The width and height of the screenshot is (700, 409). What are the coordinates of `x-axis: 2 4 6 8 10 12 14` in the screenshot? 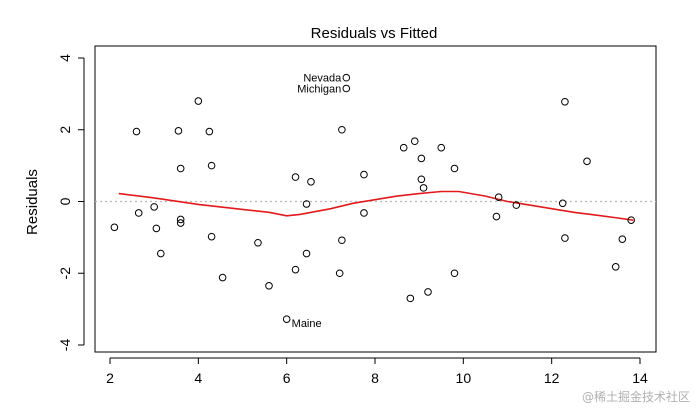 It's located at (377, 371).